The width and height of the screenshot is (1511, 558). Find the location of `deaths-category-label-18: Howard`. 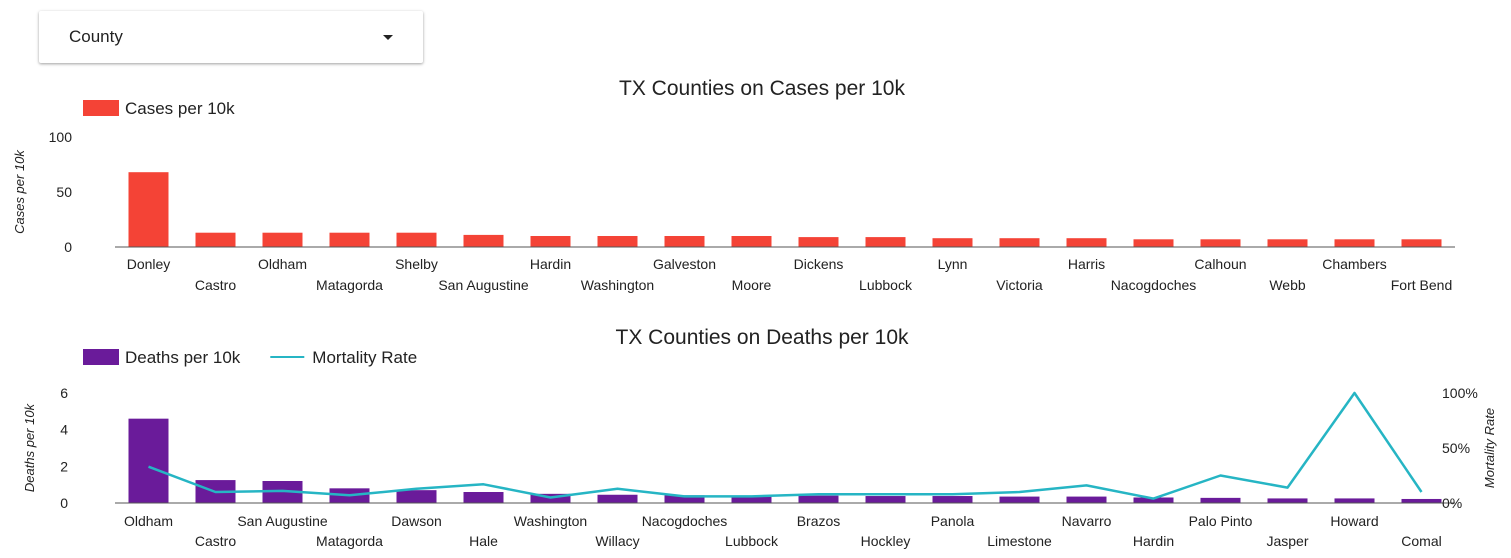

deaths-category-label-18: Howard is located at coordinates (1354, 521).